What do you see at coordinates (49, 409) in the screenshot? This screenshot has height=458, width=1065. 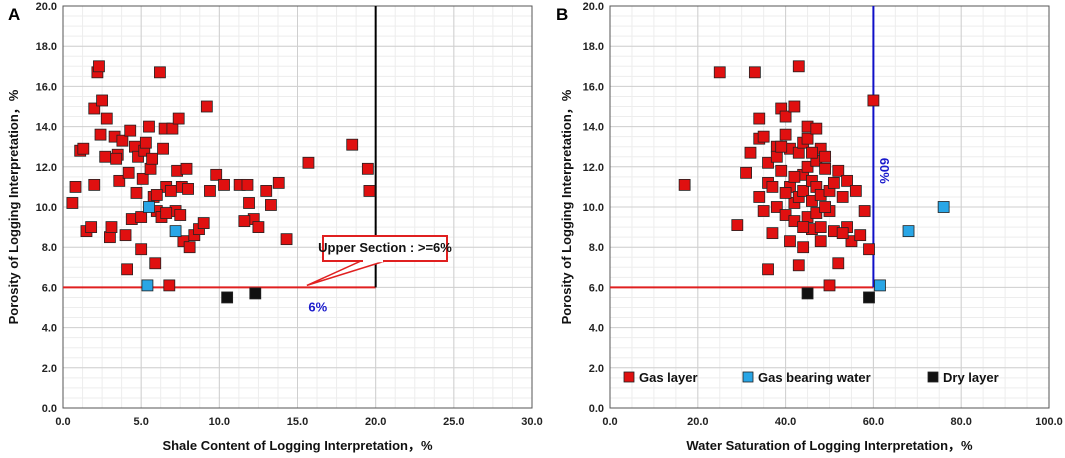 I see `panel-a-y-tick-label: 0.0` at bounding box center [49, 409].